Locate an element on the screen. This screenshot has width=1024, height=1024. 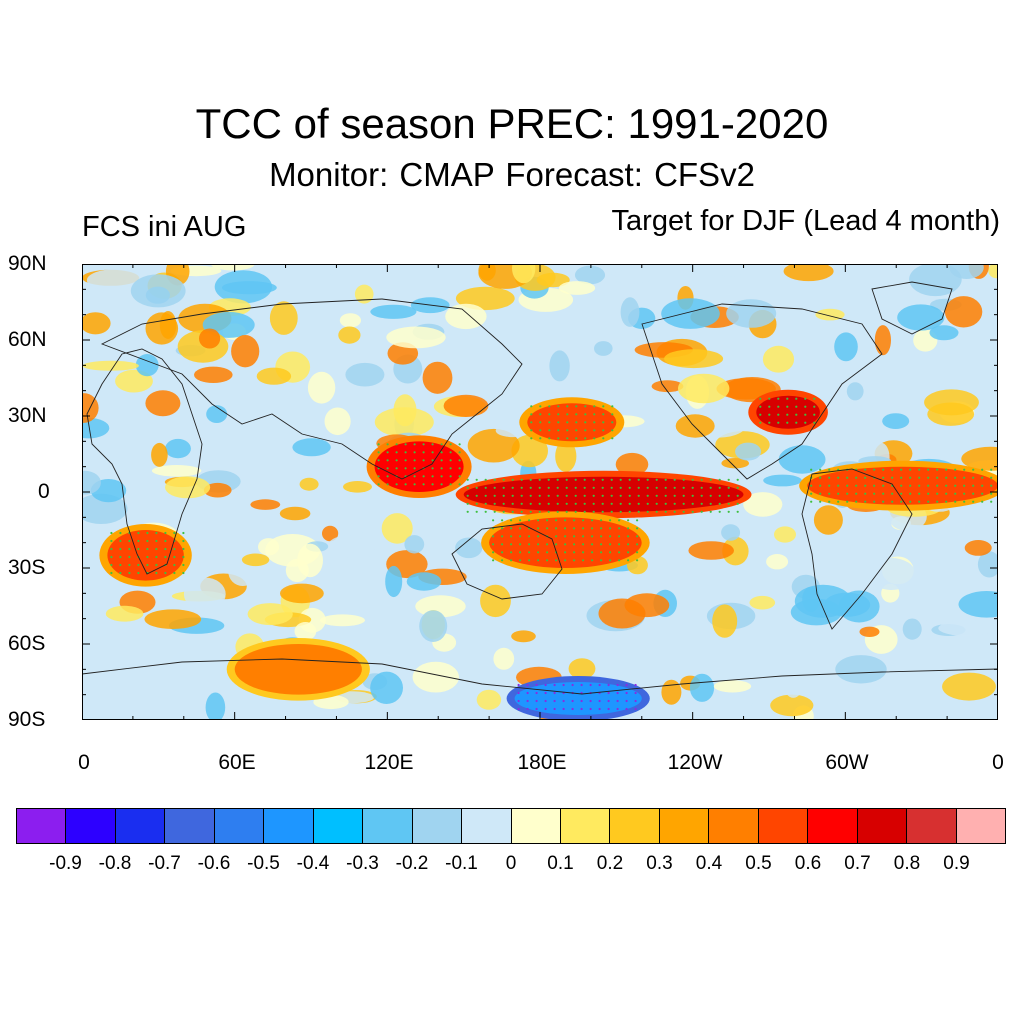
coastline-north-america is located at coordinates (762, 391).